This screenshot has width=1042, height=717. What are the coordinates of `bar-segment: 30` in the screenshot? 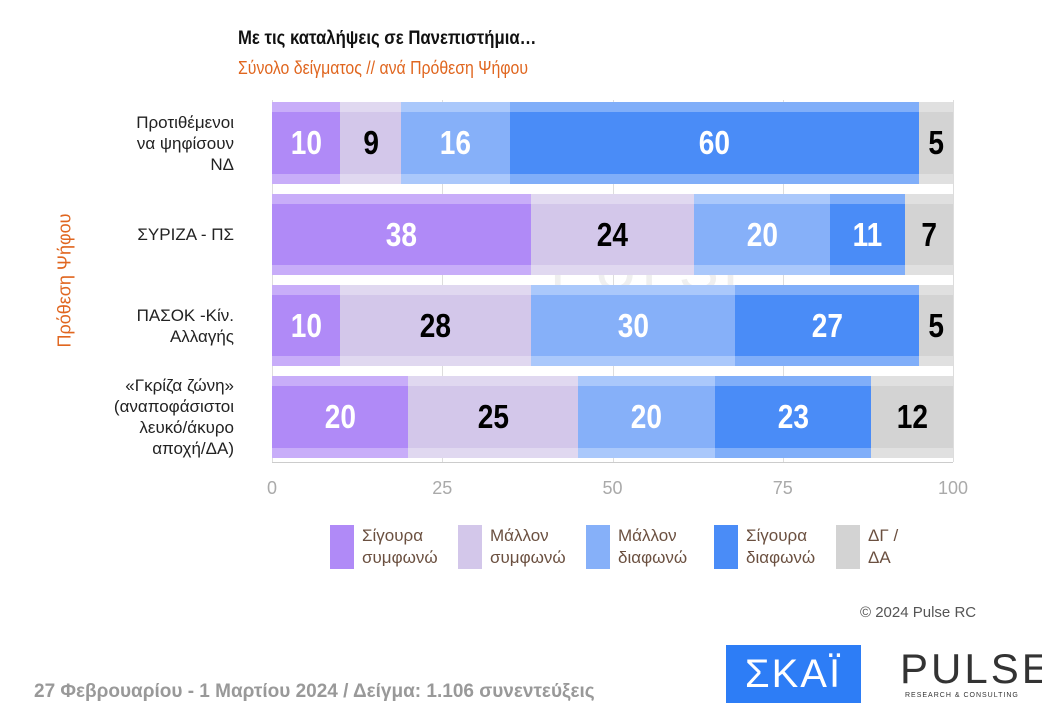 It's located at (633, 325).